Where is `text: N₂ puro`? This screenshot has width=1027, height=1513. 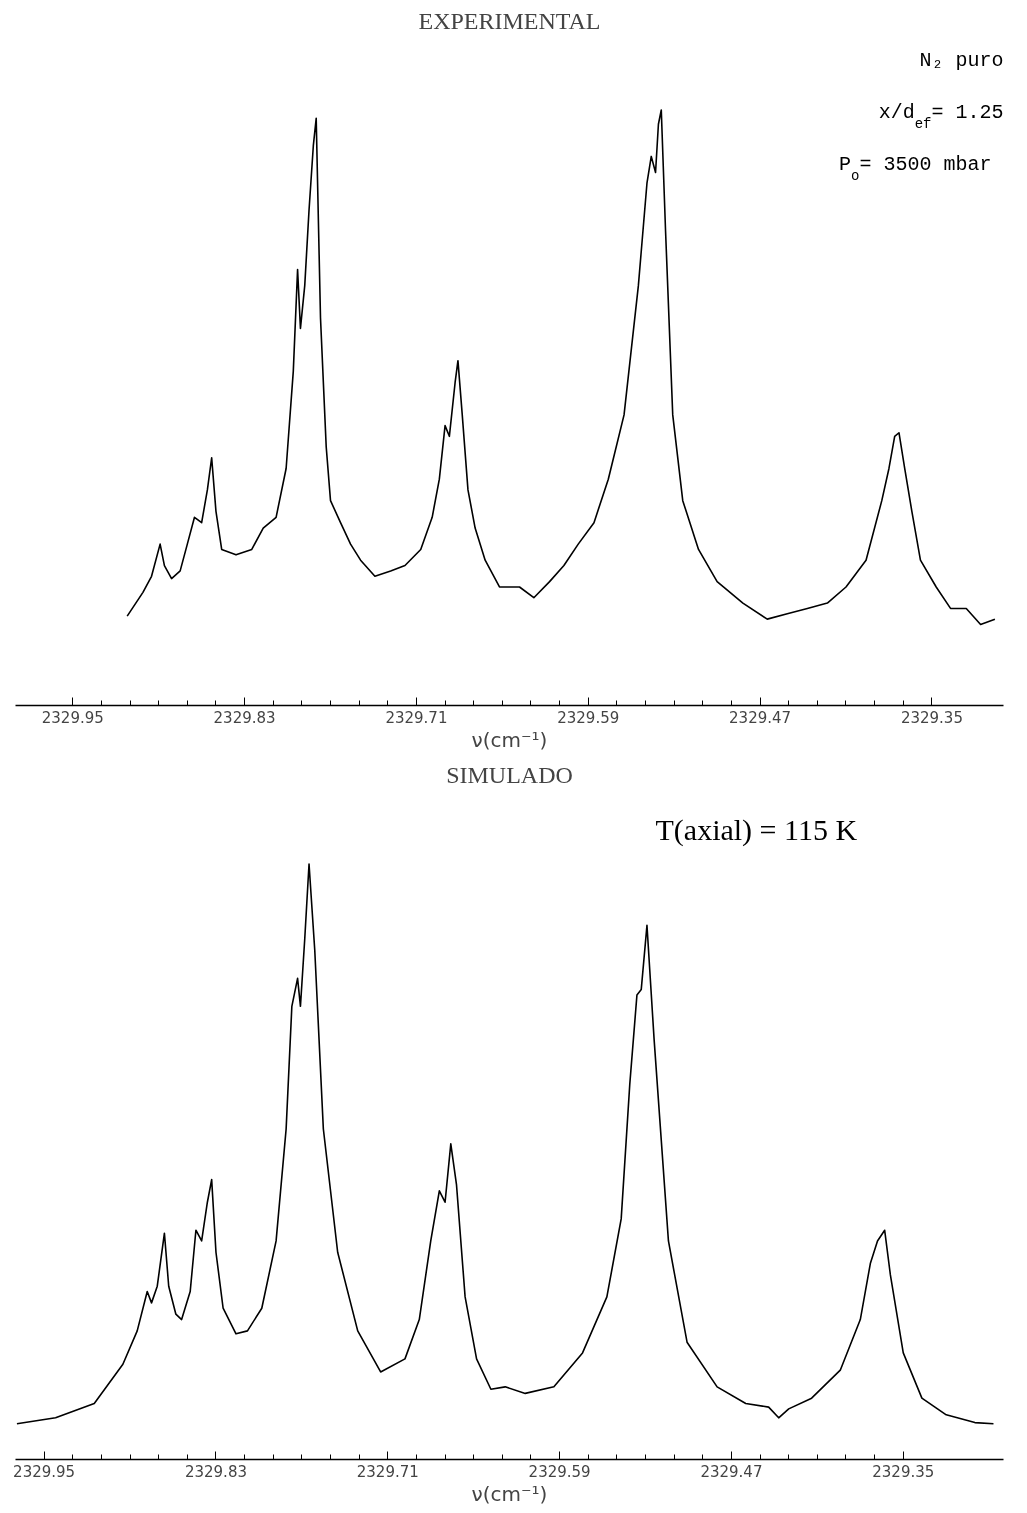 text: N₂ puro is located at coordinates (961, 60).